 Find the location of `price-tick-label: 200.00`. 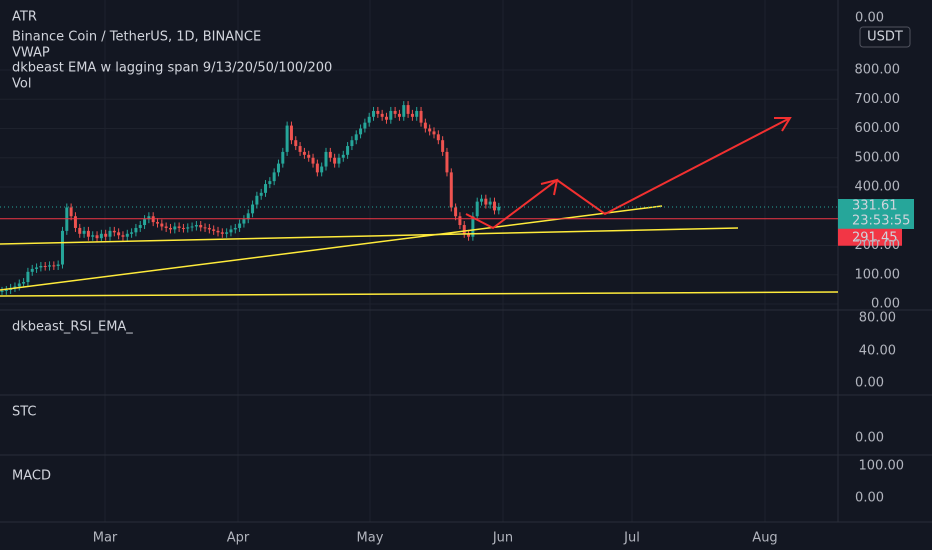

price-tick-label: 200.00 is located at coordinates (878, 245).